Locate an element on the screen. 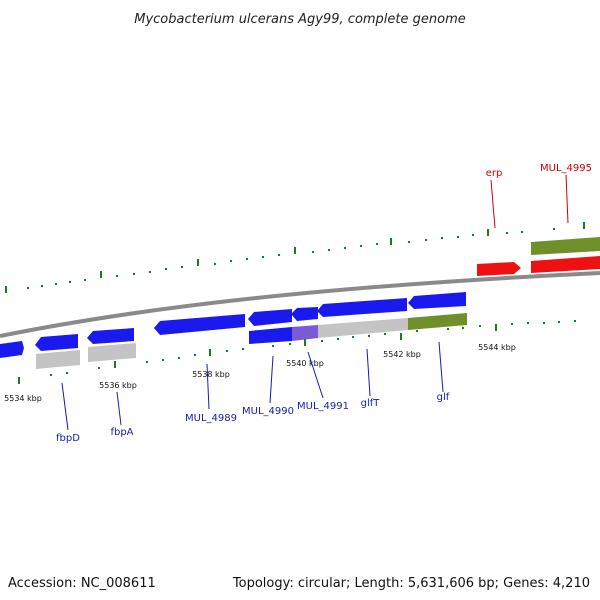  cds-glf is located at coordinates (437, 321).